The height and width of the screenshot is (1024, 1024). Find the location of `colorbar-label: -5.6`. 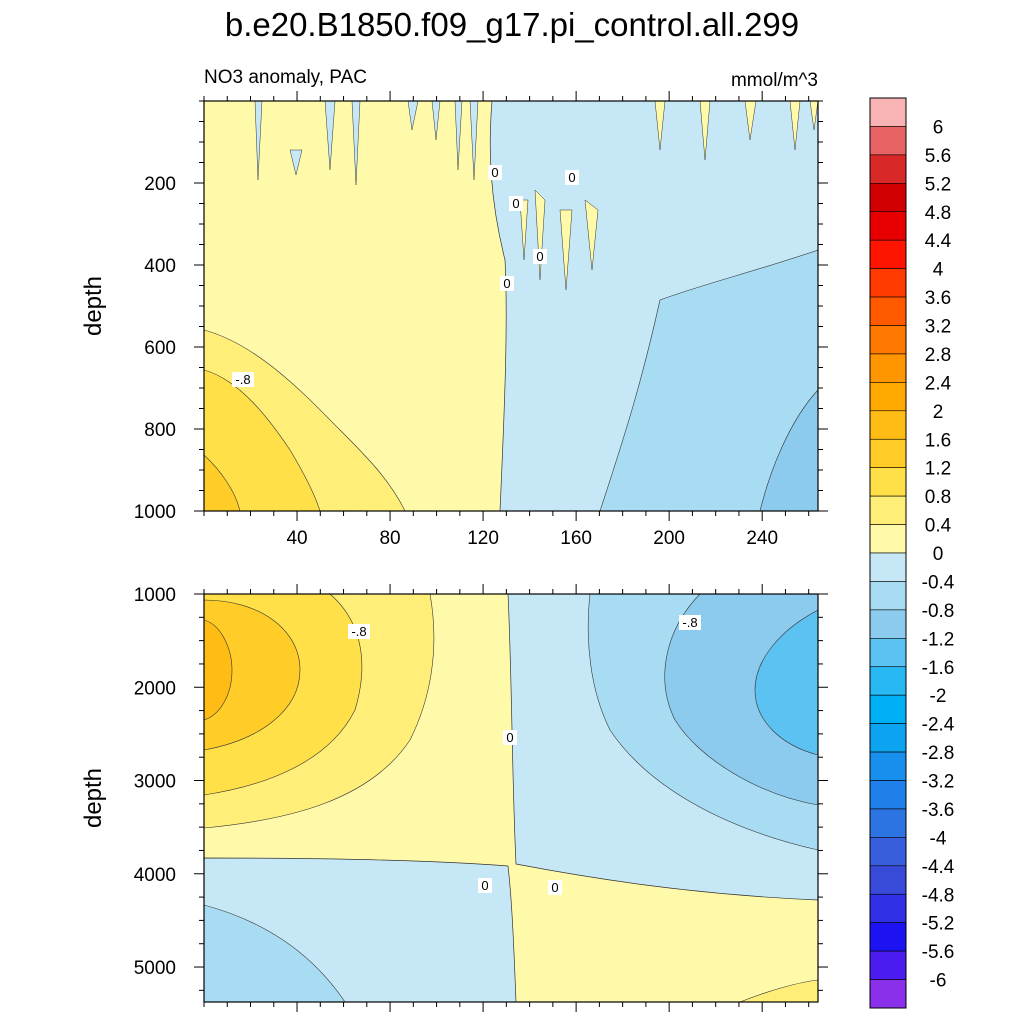

colorbar-label: -5.6 is located at coordinates (938, 952).